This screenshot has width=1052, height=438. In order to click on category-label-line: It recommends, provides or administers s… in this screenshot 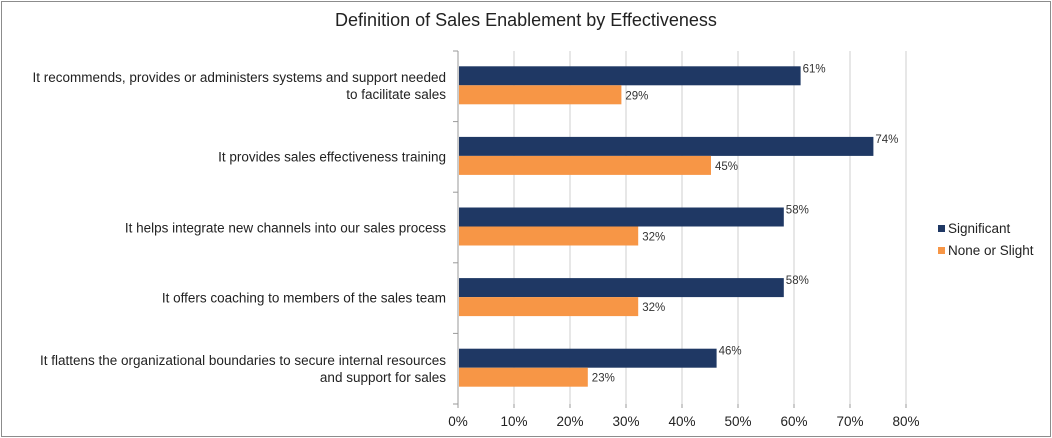, I will do `click(239, 78)`.